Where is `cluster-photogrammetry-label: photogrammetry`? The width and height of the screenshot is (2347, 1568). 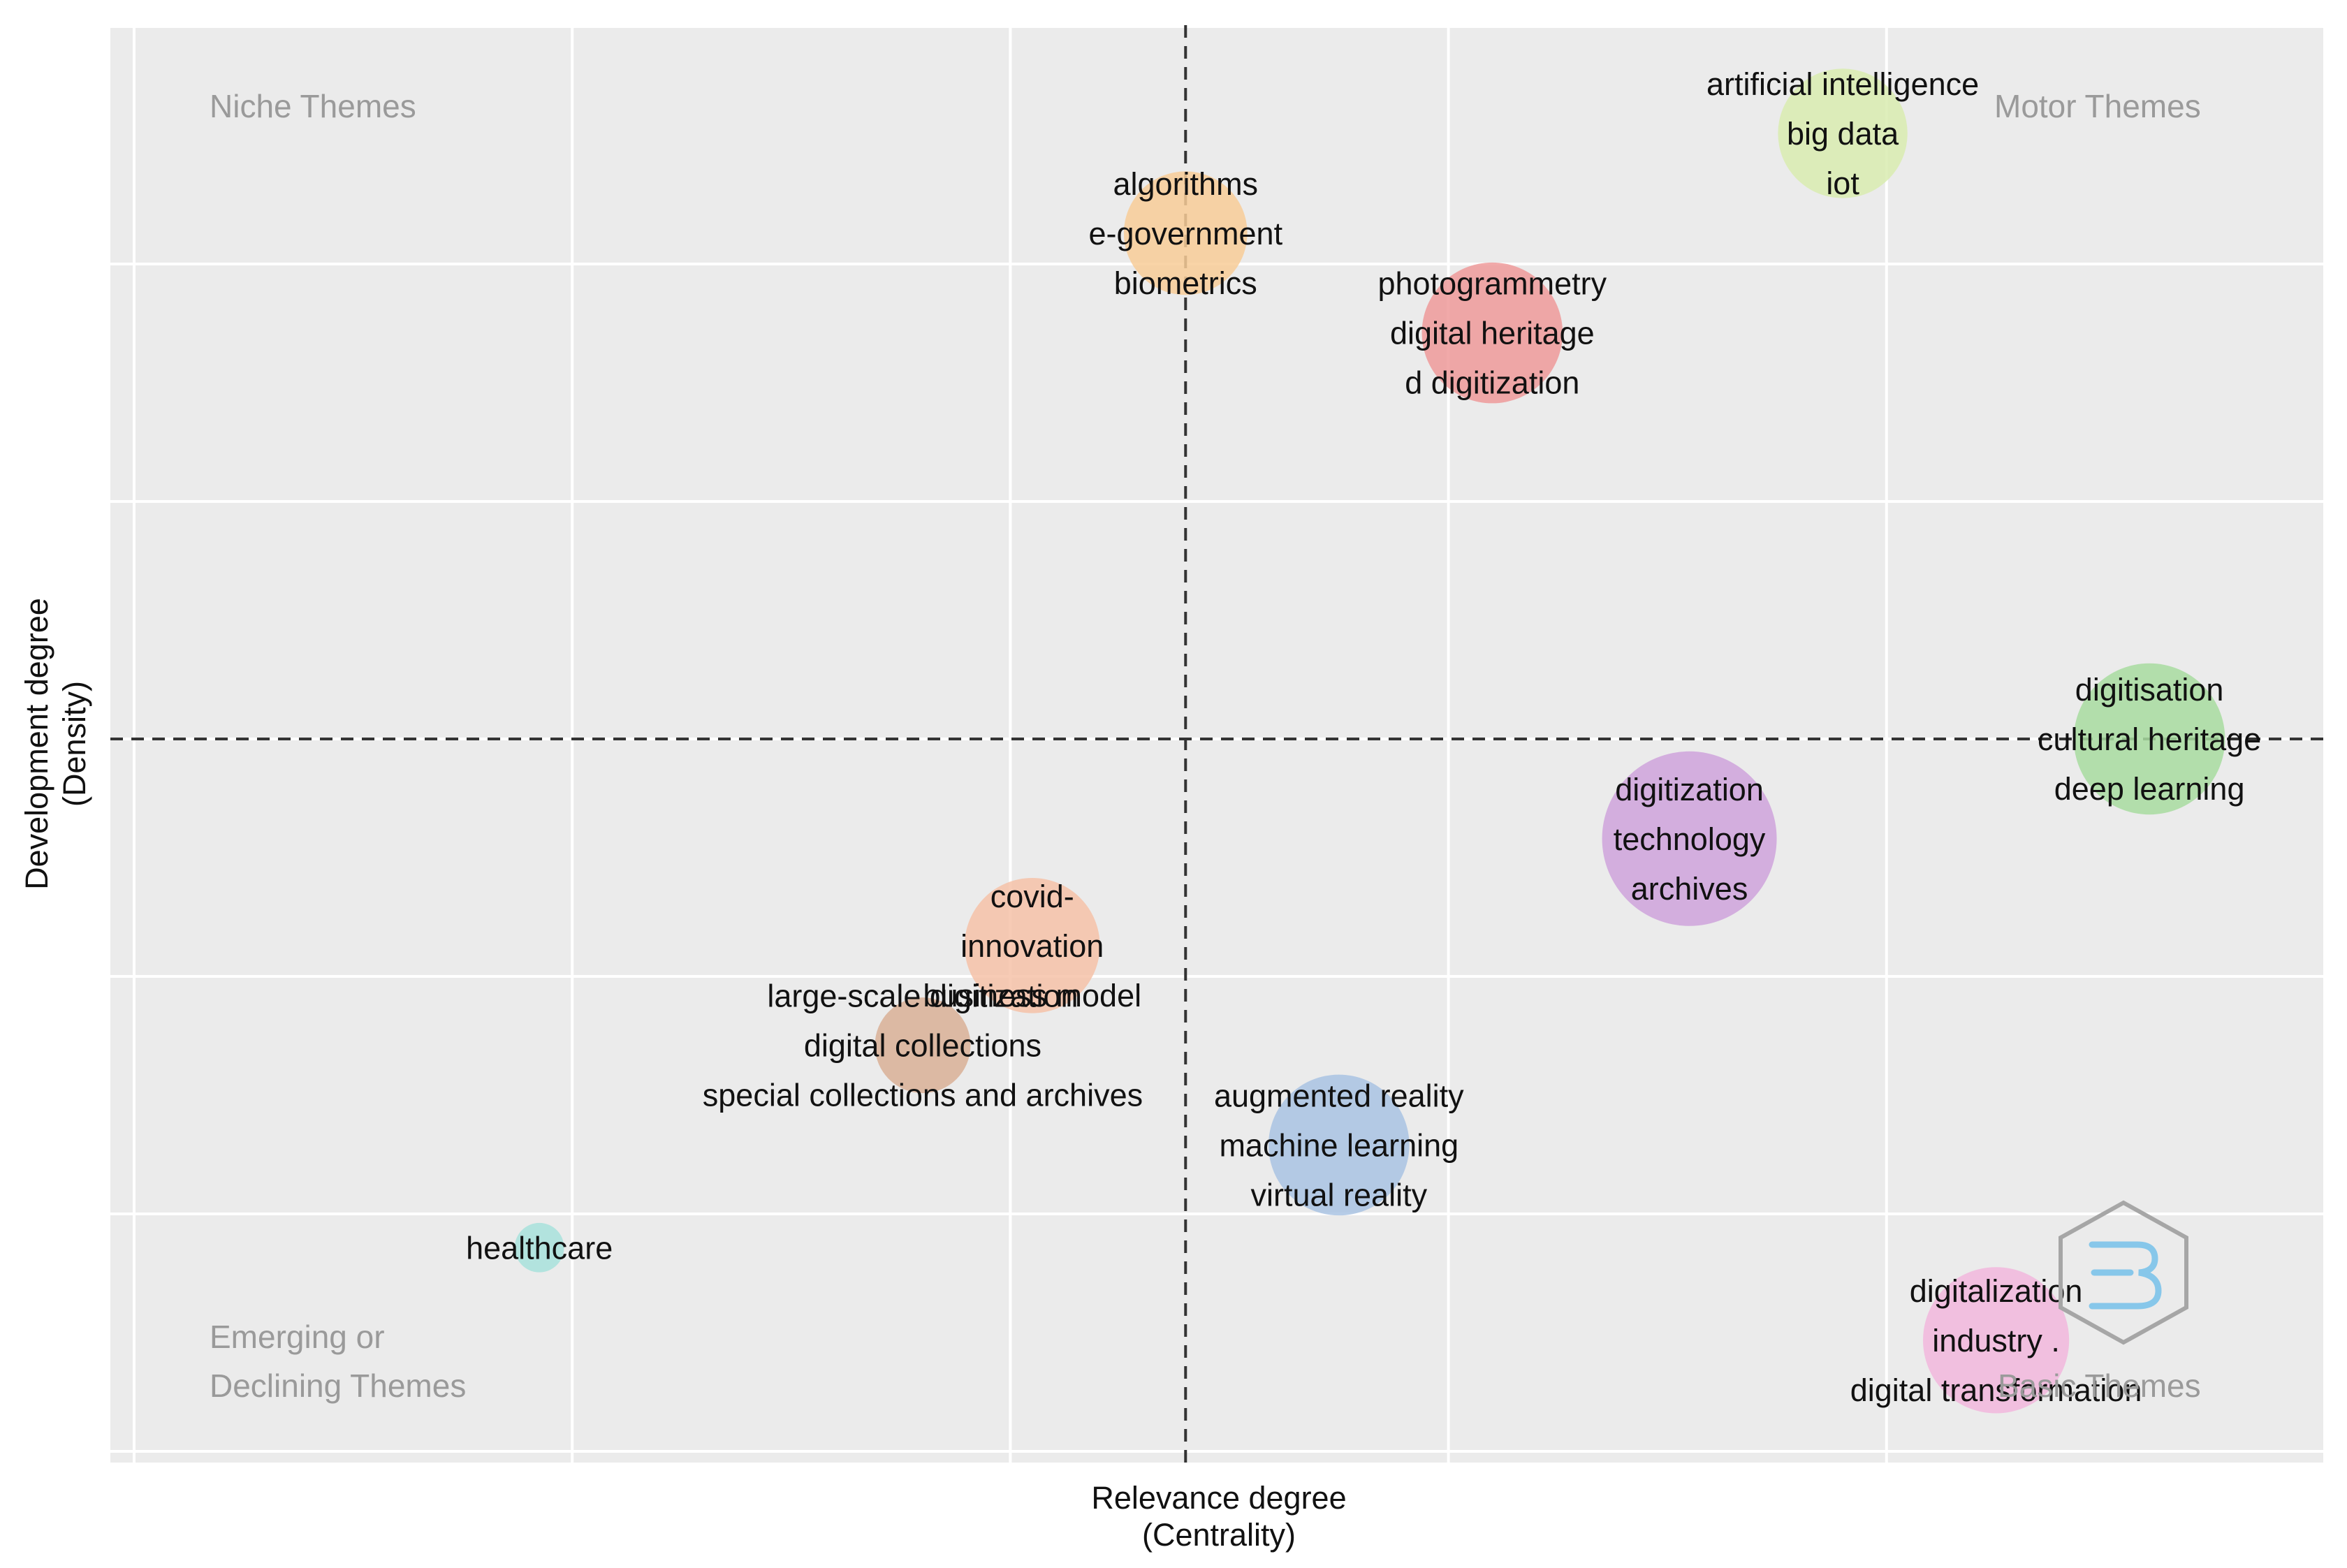
cluster-photogrammetry-label: photogrammetry is located at coordinates (1492, 284).